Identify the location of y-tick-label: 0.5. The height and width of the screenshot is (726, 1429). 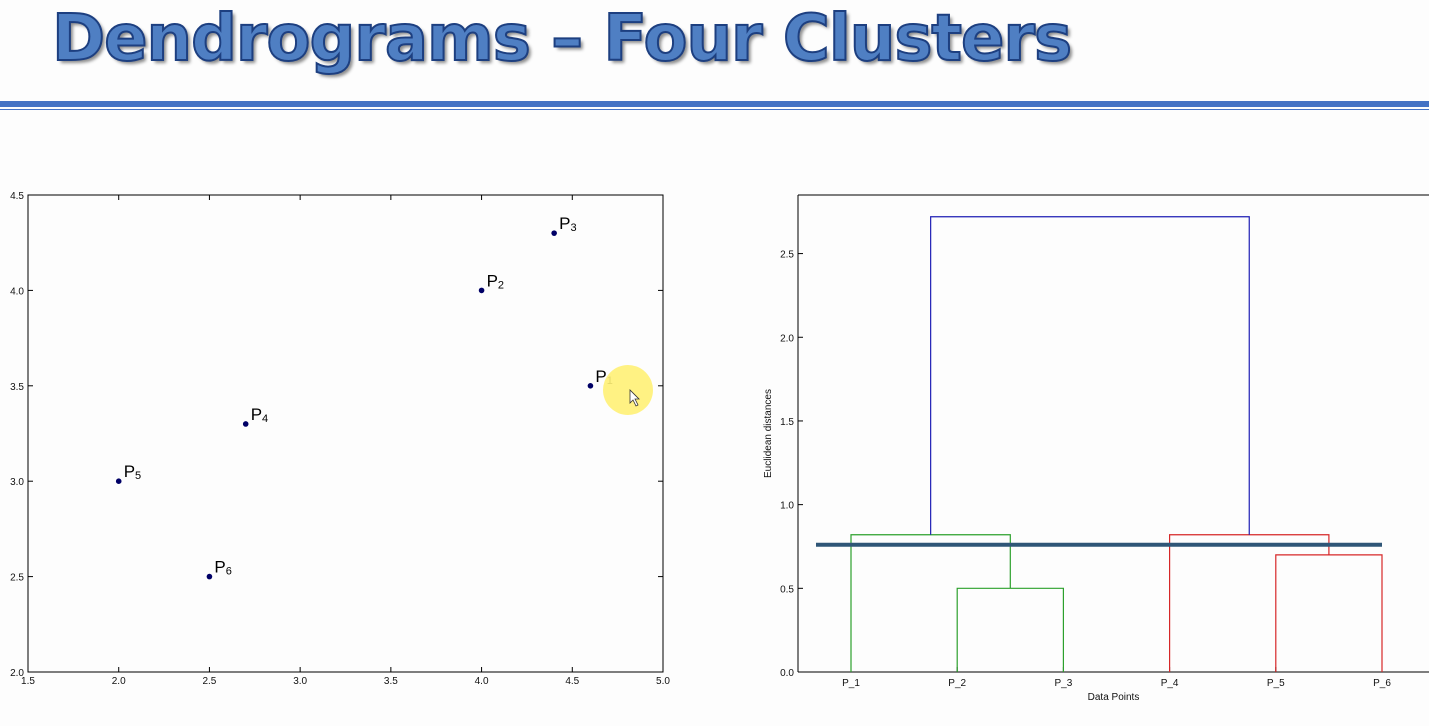
(787, 589).